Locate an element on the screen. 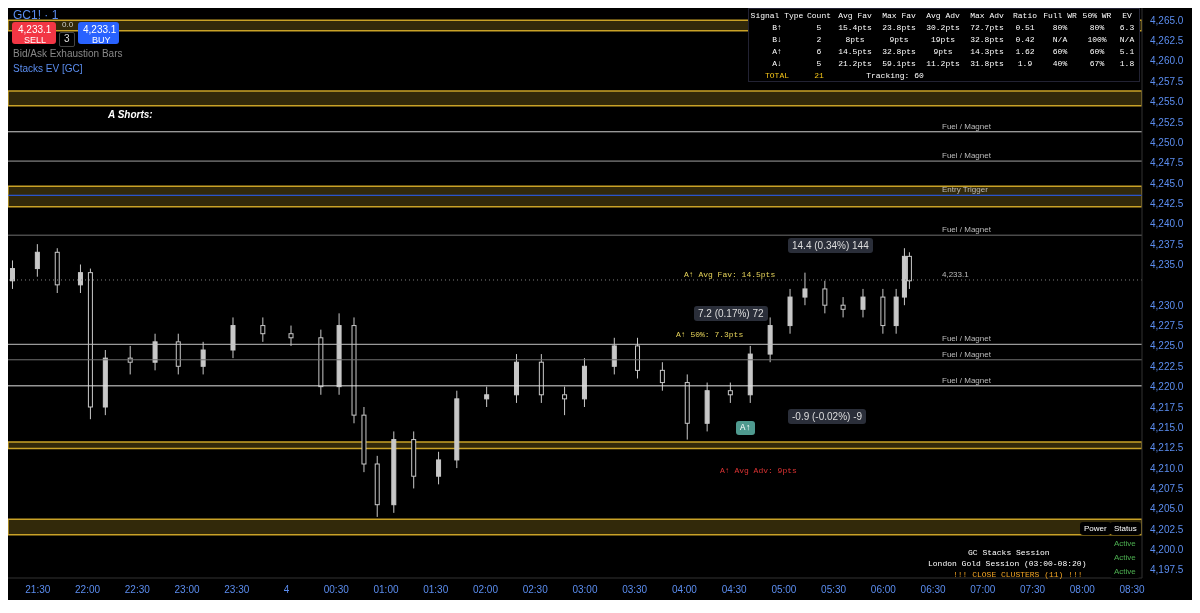 The image size is (1200, 613). annotation: 31.8pts is located at coordinates (987, 63).